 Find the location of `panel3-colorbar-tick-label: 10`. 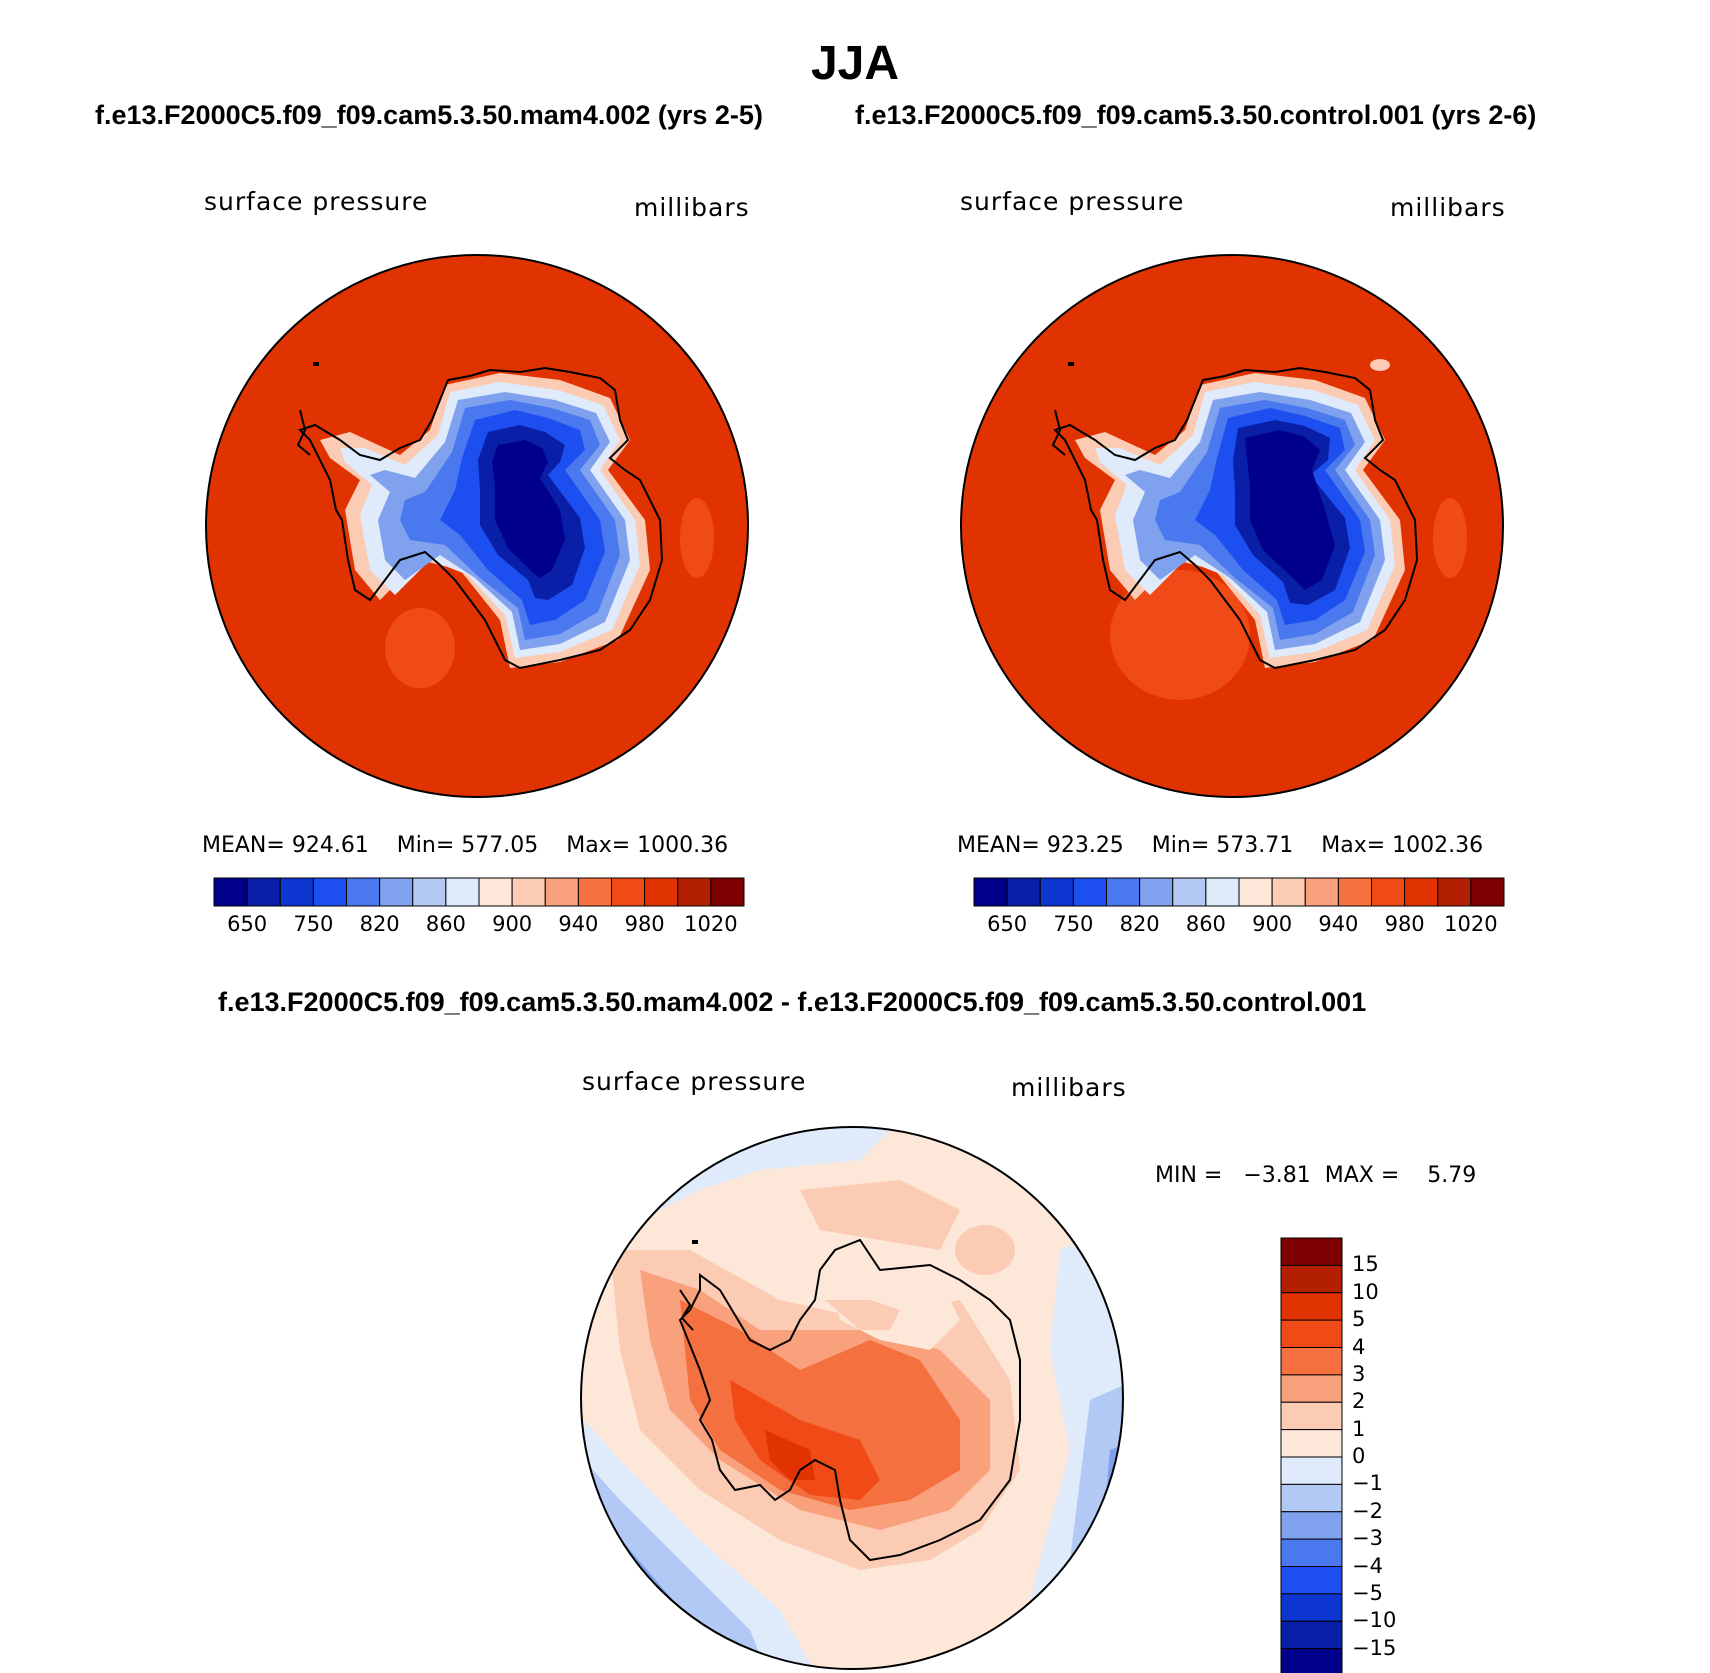

panel3-colorbar-tick-label: 10 is located at coordinates (1365, 1291).